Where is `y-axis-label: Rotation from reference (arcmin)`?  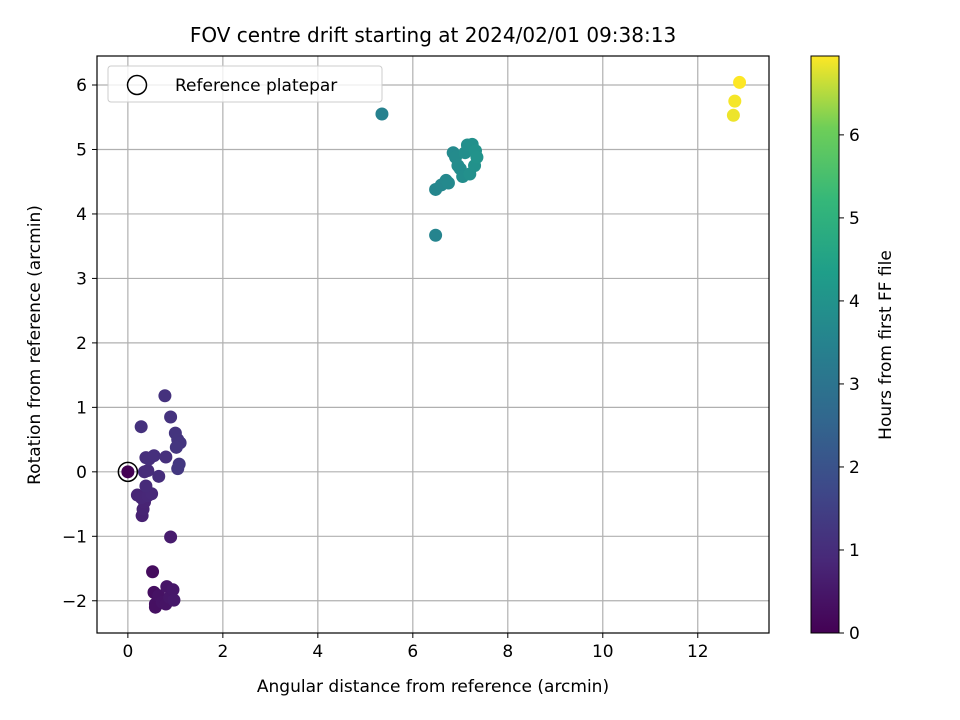
y-axis-label: Rotation from reference (arcmin) is located at coordinates (35, 345).